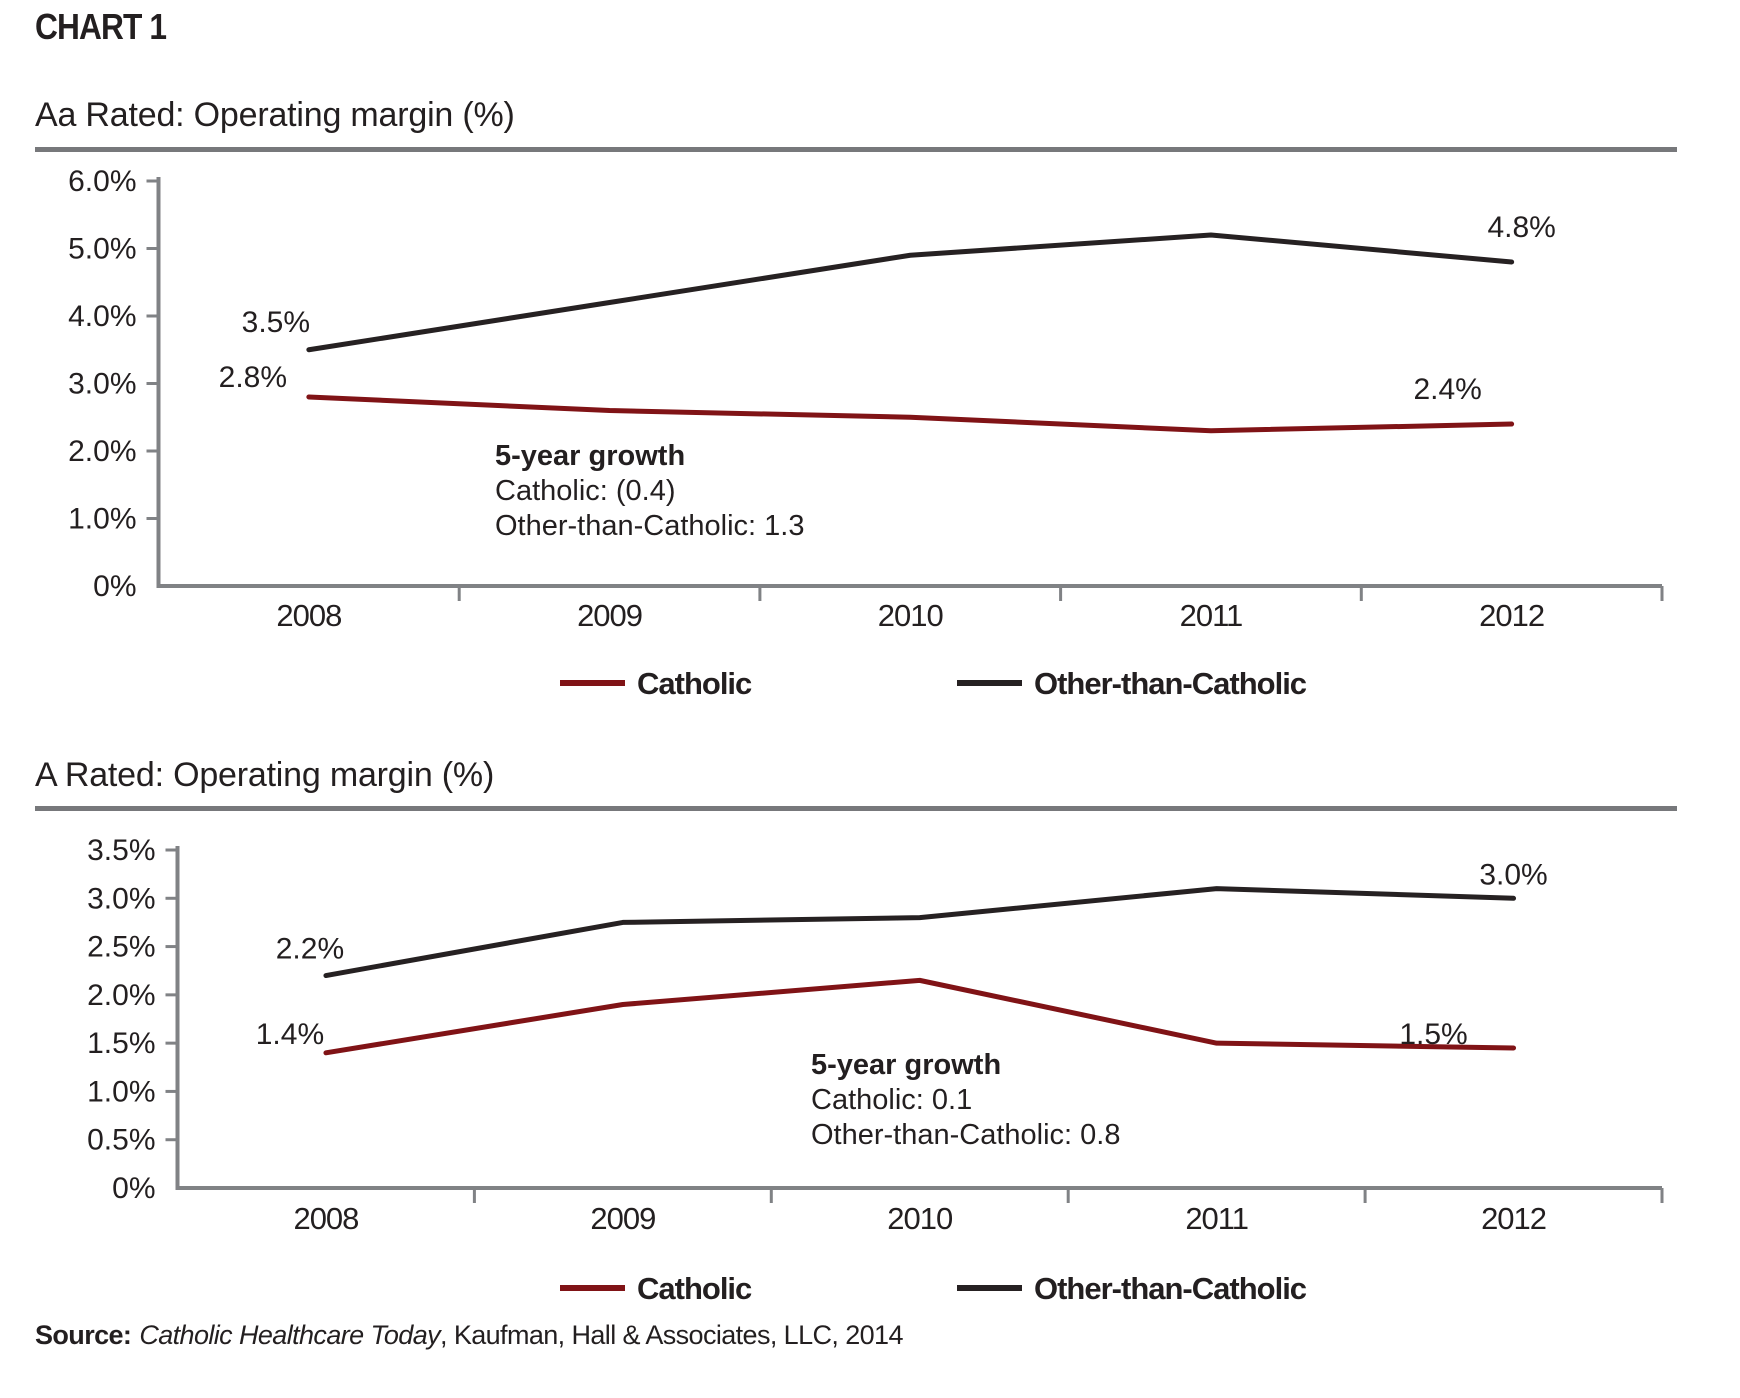 The image size is (1740, 1398). I want to click on title-rule-top, so click(856, 149).